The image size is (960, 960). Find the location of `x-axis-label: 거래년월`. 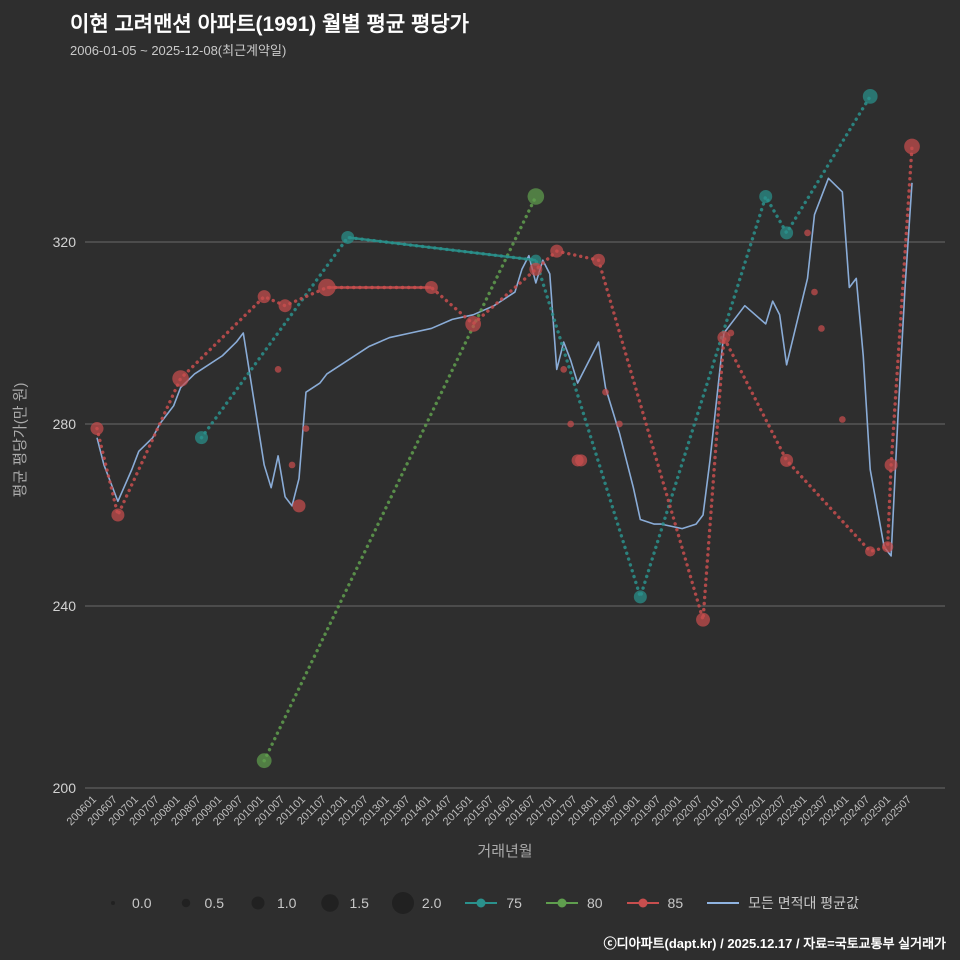

x-axis-label: 거래년월 is located at coordinates (504, 851).